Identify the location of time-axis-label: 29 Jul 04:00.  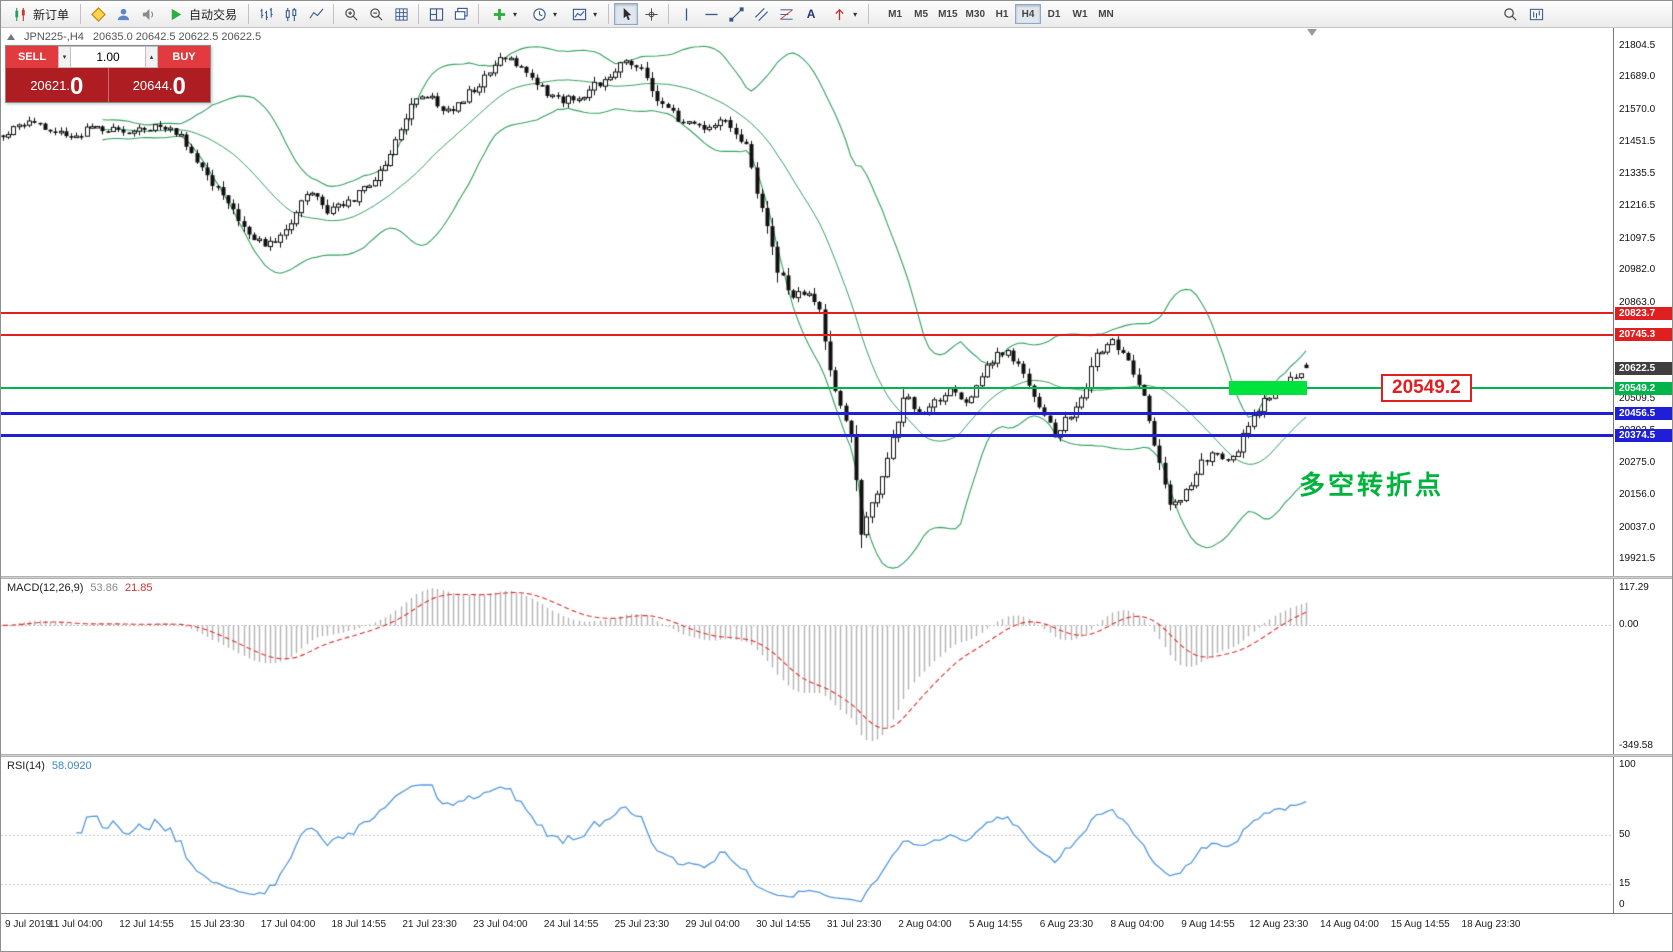
(712, 924).